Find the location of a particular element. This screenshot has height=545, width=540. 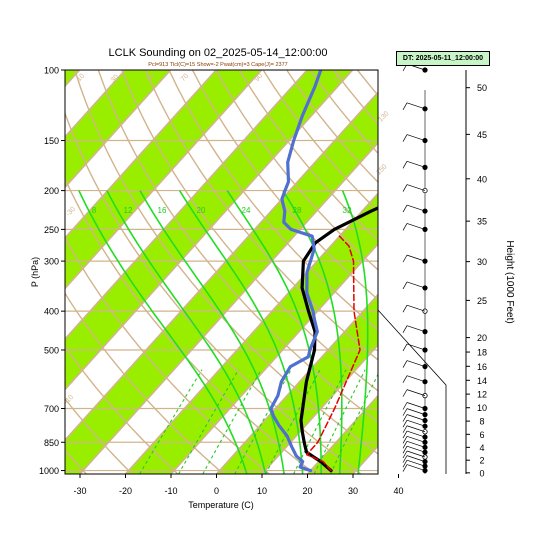

height-tick-label: 8 is located at coordinates (481, 422).